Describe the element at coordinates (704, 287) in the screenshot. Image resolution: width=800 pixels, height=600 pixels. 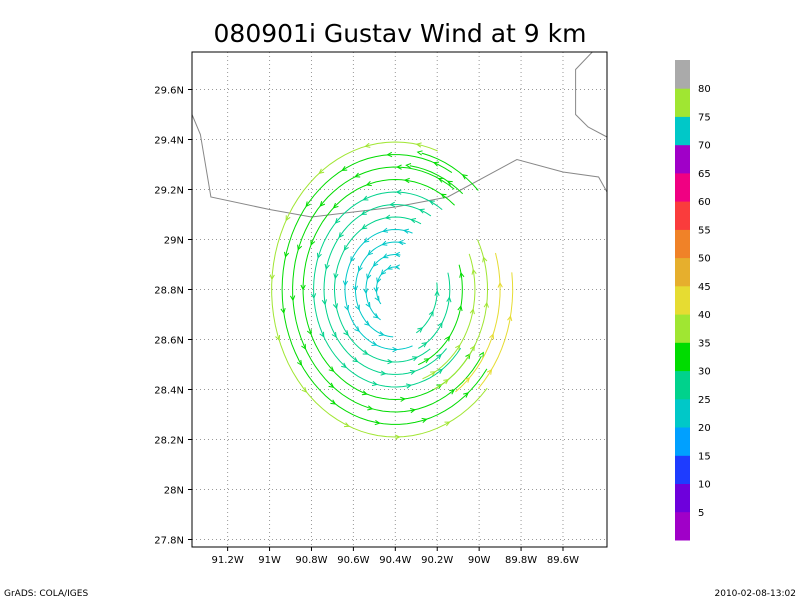
I see `colorbar-label: 45` at that location.